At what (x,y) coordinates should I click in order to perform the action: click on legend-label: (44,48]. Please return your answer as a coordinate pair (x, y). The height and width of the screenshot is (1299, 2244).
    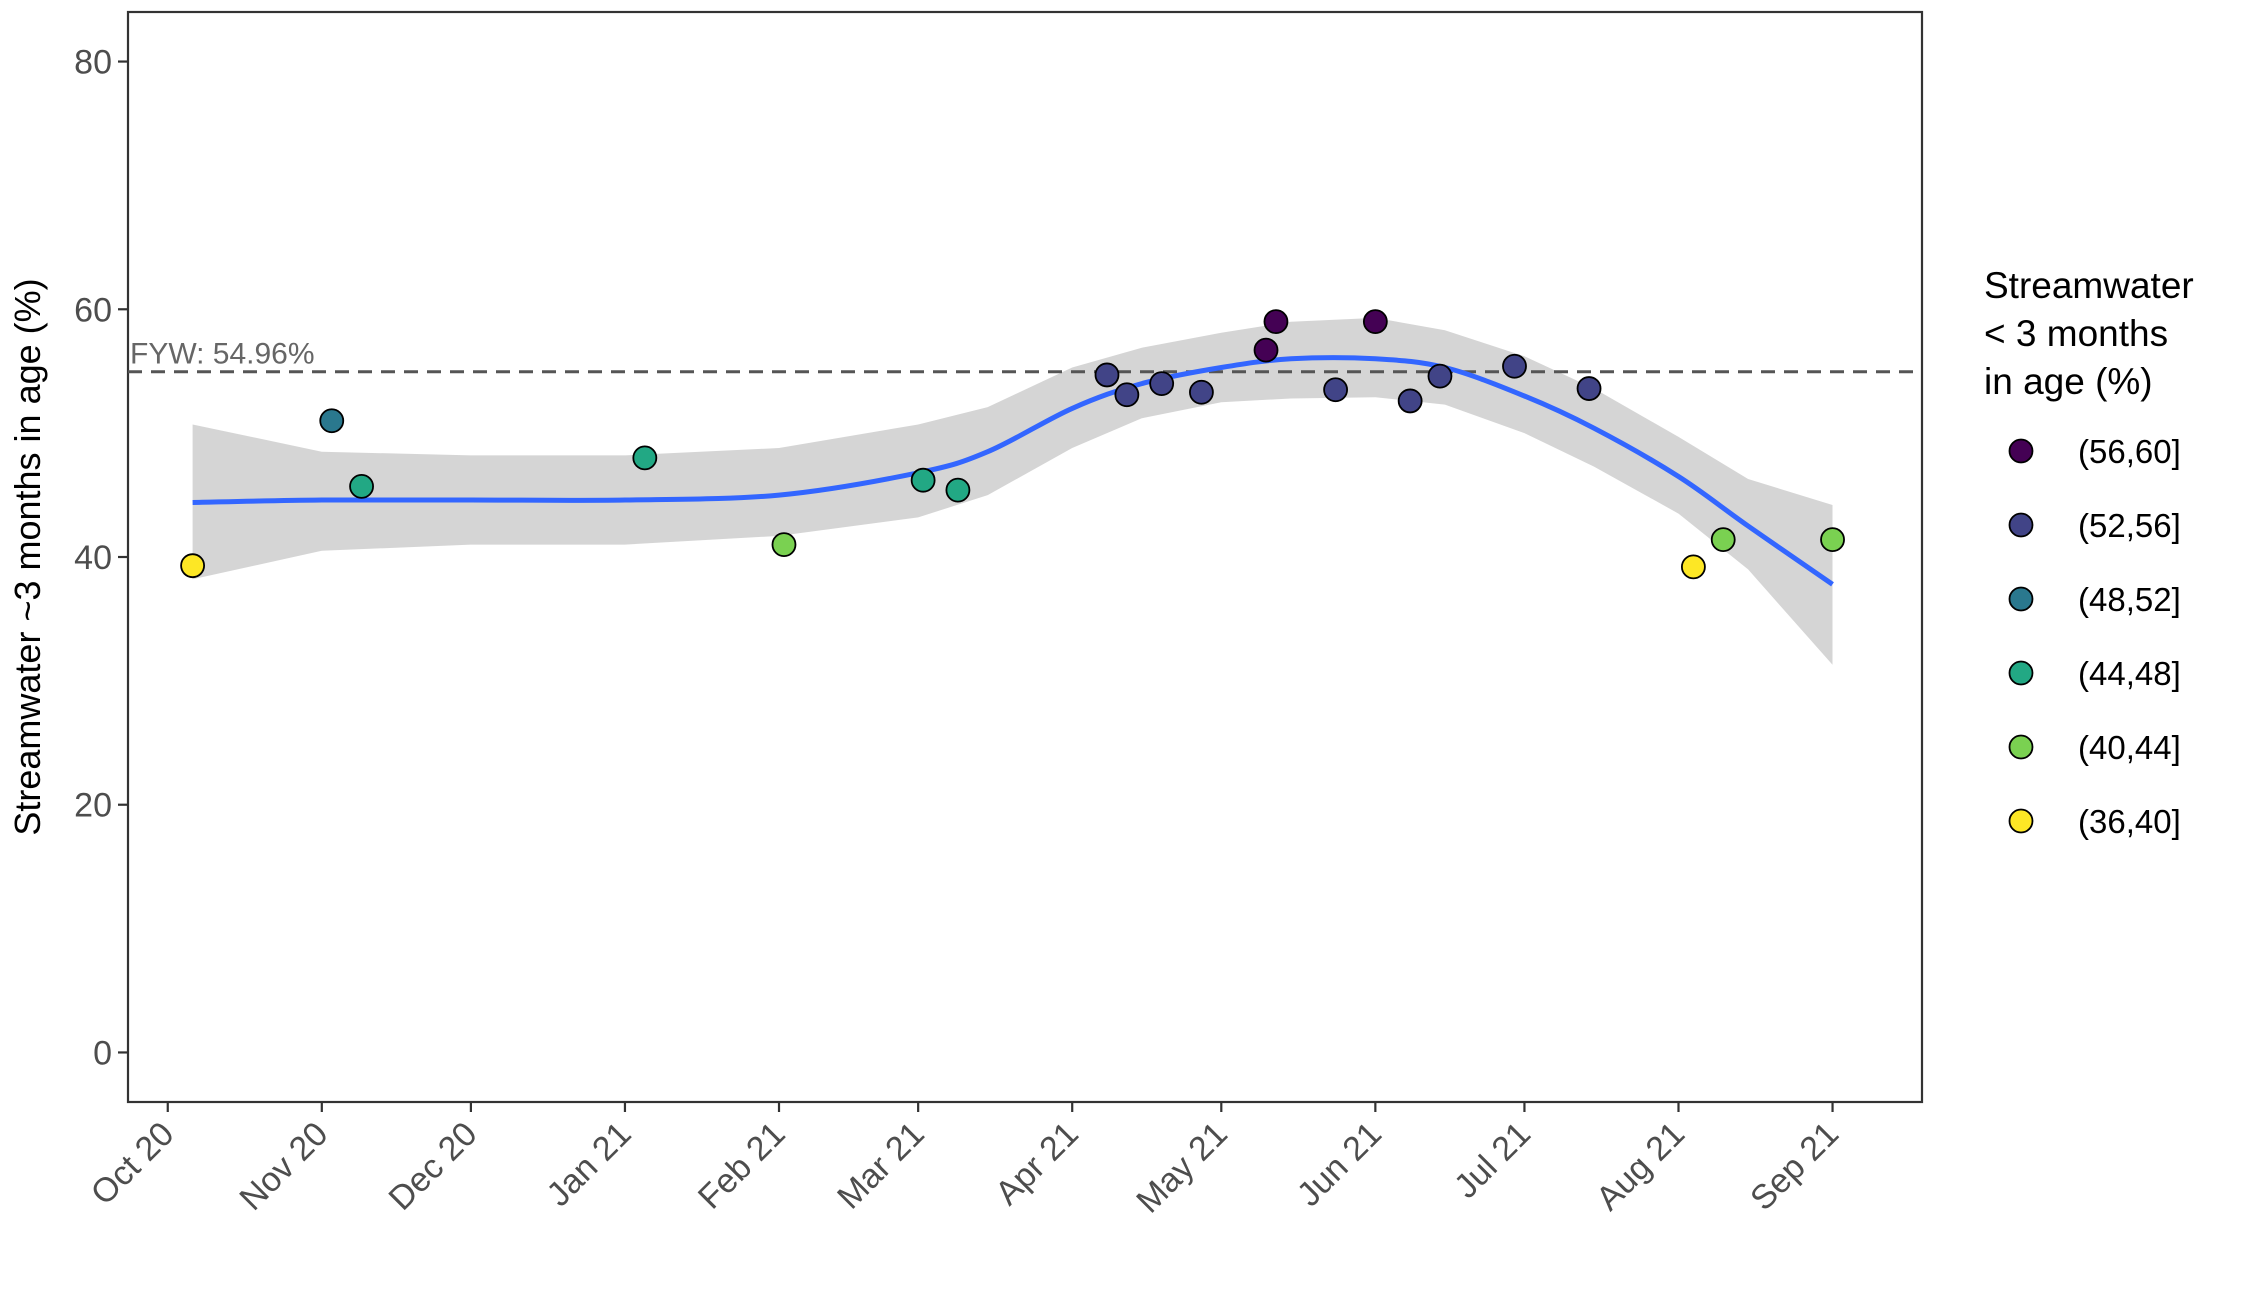
    Looking at the image, I should click on (2129, 673).